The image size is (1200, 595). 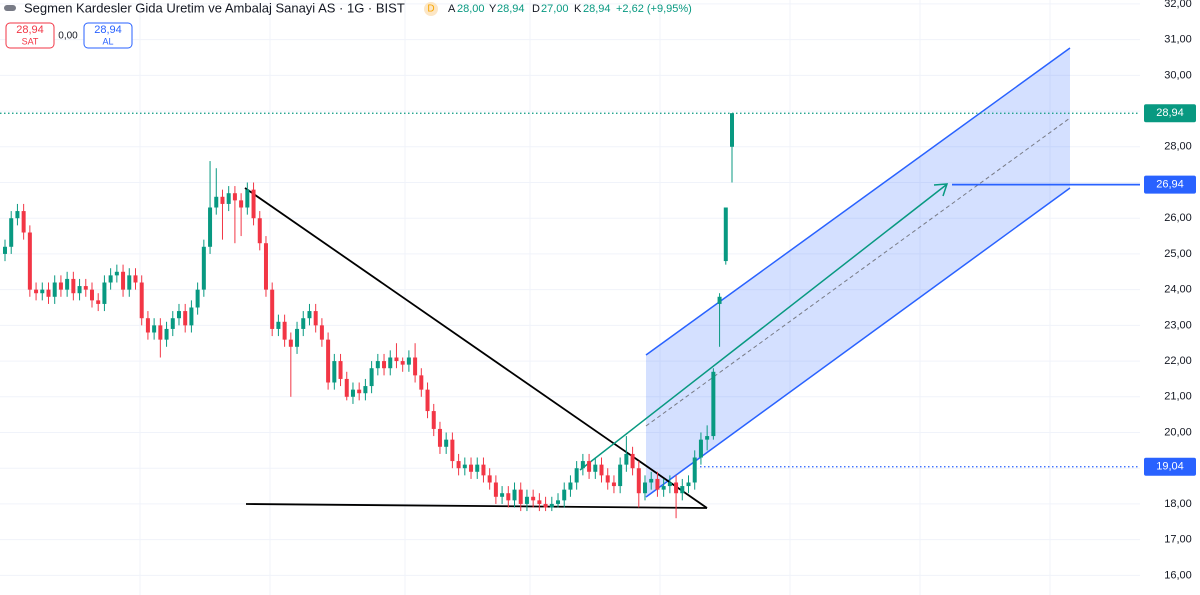 What do you see at coordinates (1178, 5) in the screenshot?
I see `y-tick-label: 32,00` at bounding box center [1178, 5].